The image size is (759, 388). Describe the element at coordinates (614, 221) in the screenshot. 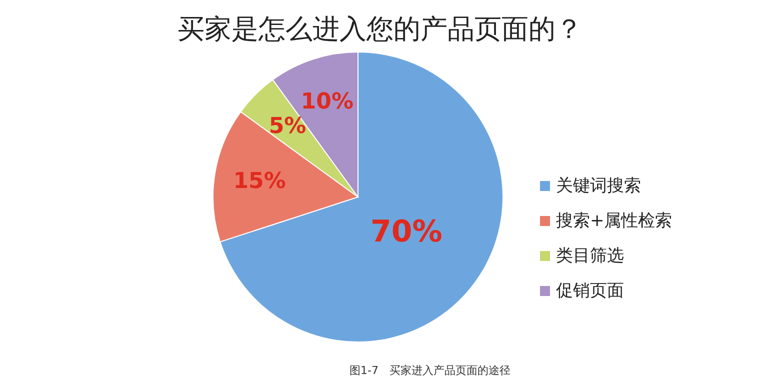

I see `legend-label: 搜索+属性检索` at that location.